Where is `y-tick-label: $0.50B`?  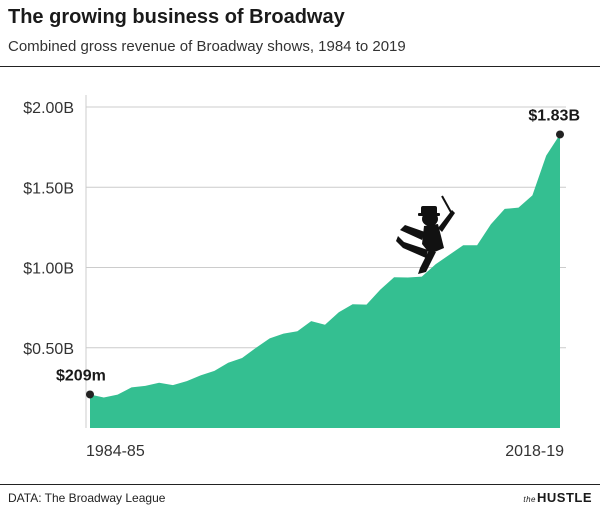 y-tick-label: $0.50B is located at coordinates (48, 349).